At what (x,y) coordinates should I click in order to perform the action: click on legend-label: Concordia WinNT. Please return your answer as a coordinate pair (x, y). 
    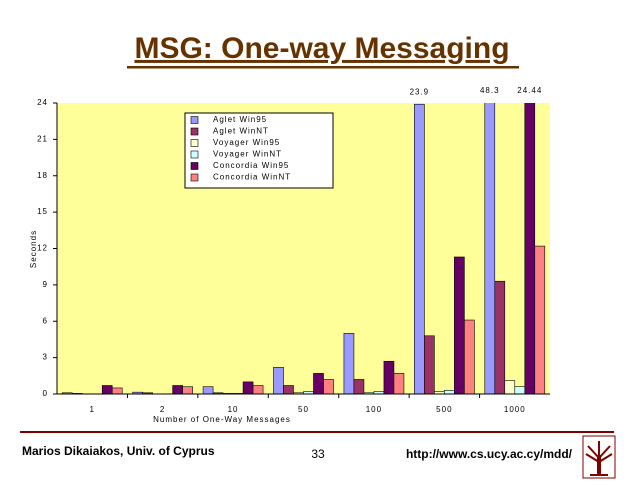
    Looking at the image, I should click on (252, 177).